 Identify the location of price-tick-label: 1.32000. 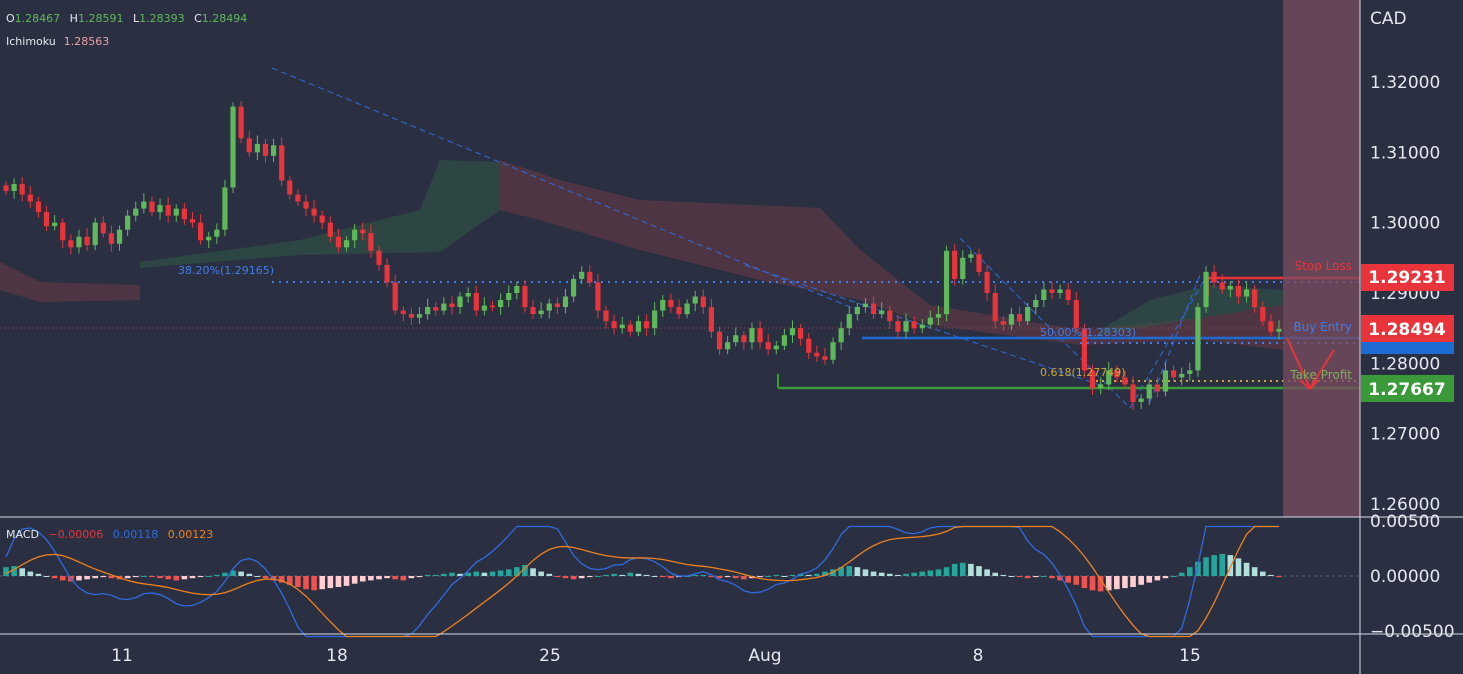
(1405, 83).